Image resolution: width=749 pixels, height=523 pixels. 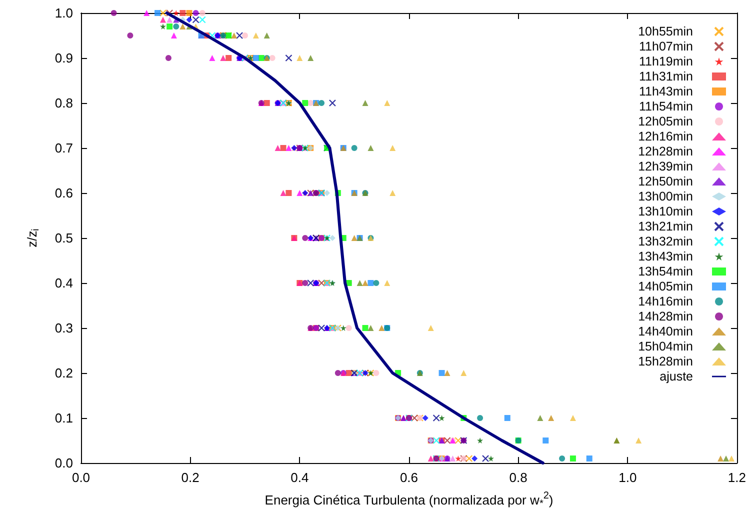 I want to click on y-tick-label: 0.6, so click(x=63, y=193).